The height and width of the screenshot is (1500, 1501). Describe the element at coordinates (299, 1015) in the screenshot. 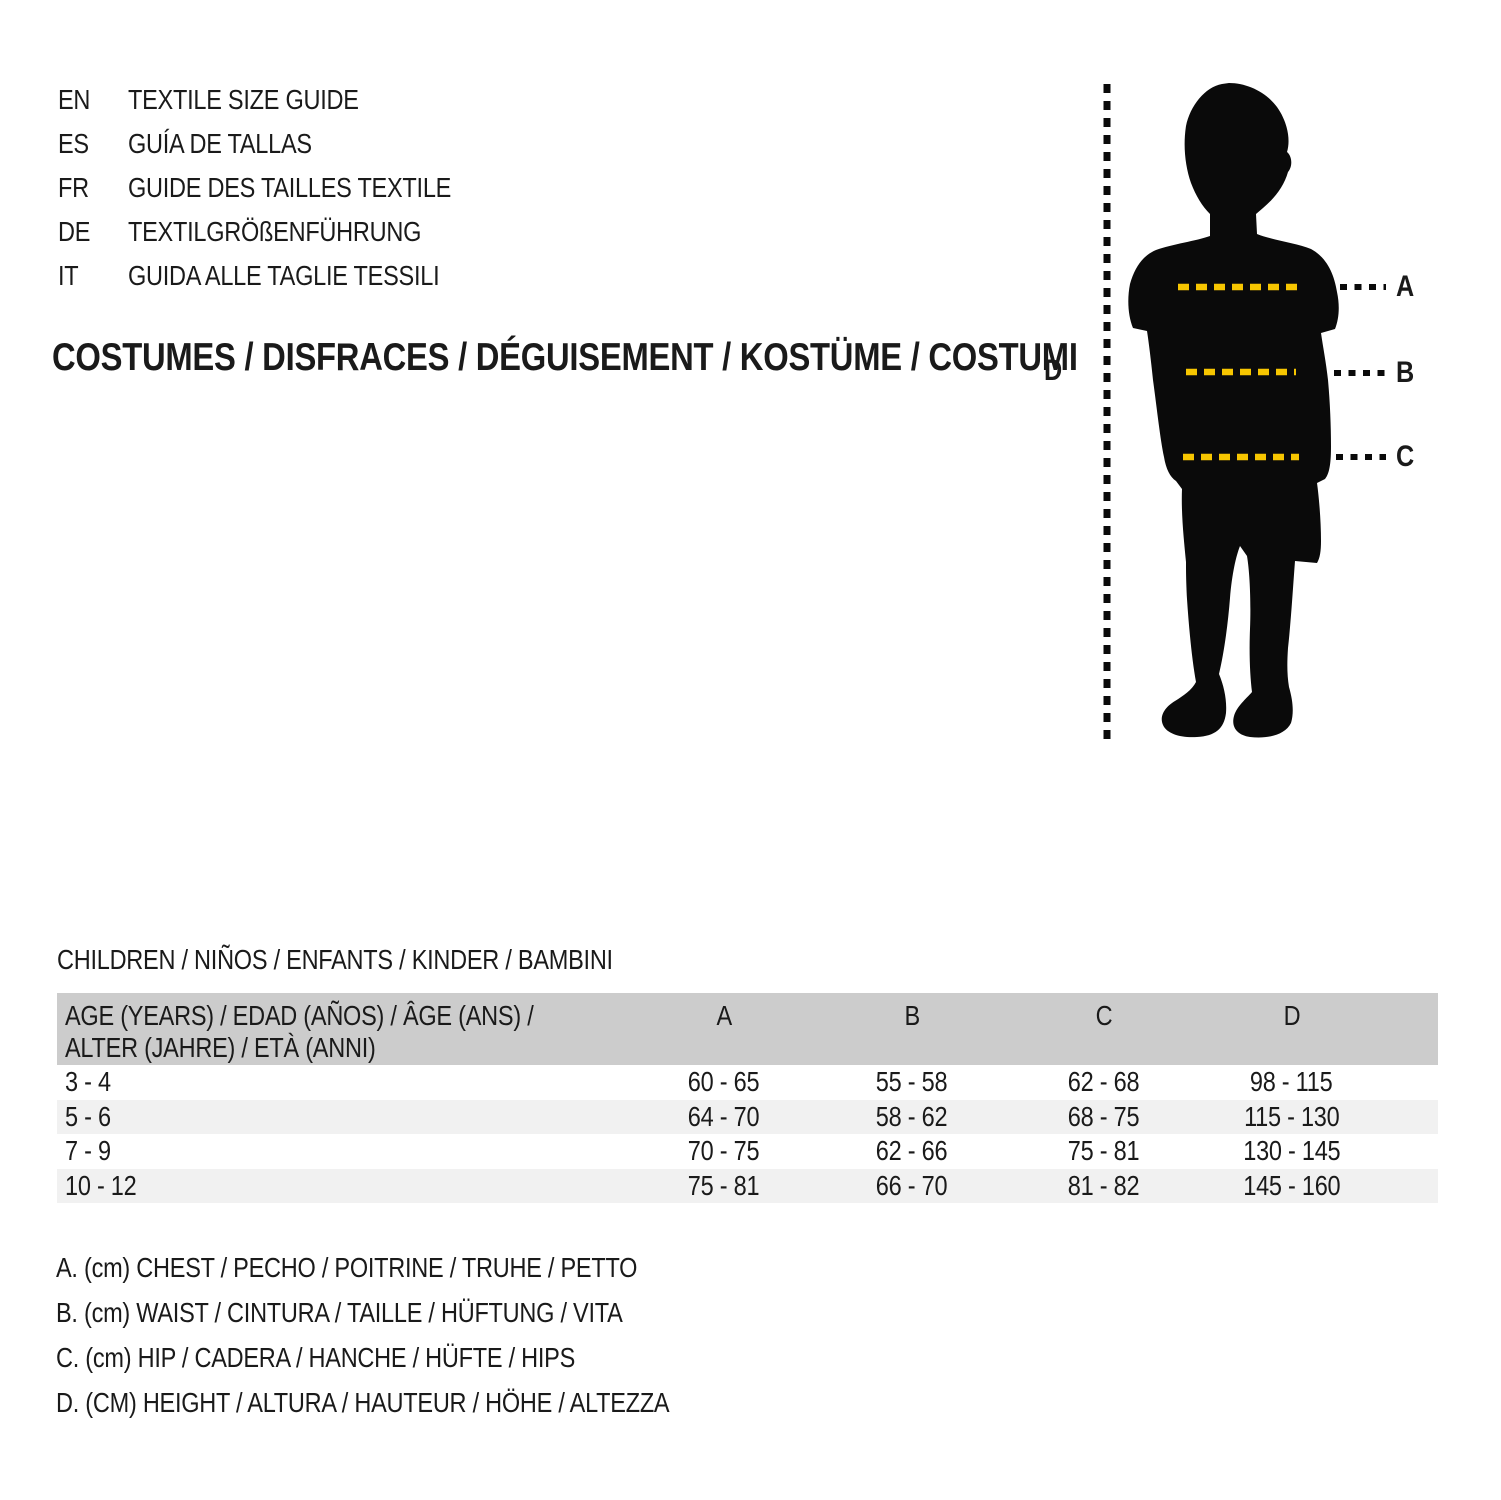

I see `age-header-line1: AGE (YEARS) / EDAD (AÑOS) / ÂGE (ANS) /` at that location.